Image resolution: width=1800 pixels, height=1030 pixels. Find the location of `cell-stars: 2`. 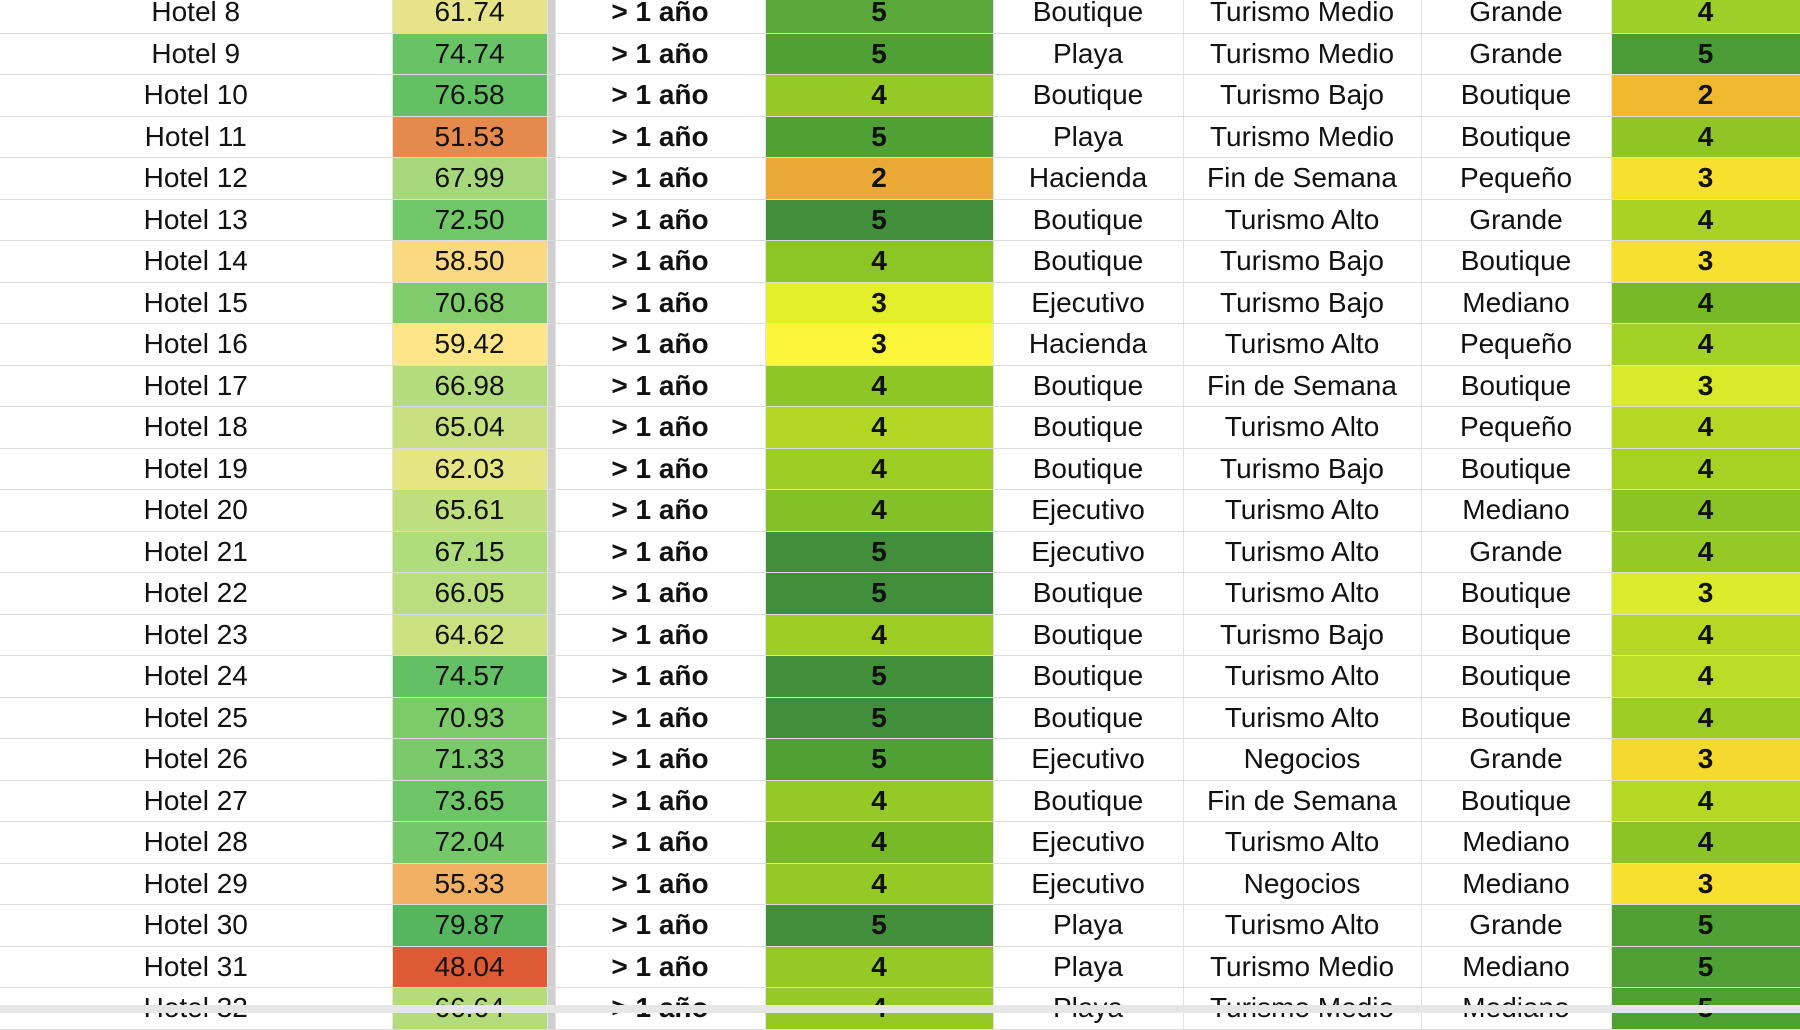

cell-stars: 2 is located at coordinates (879, 178).